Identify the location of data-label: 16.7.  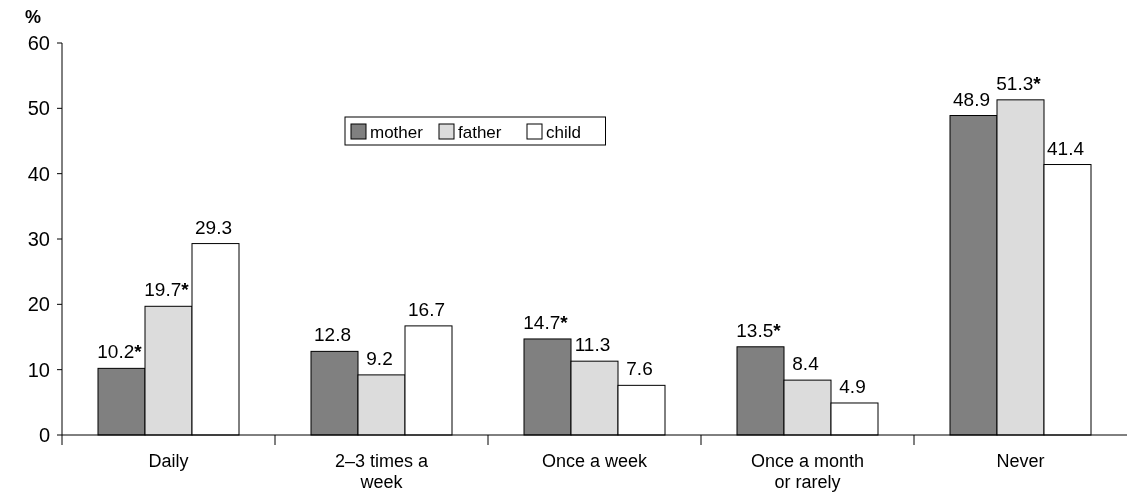
(426, 309).